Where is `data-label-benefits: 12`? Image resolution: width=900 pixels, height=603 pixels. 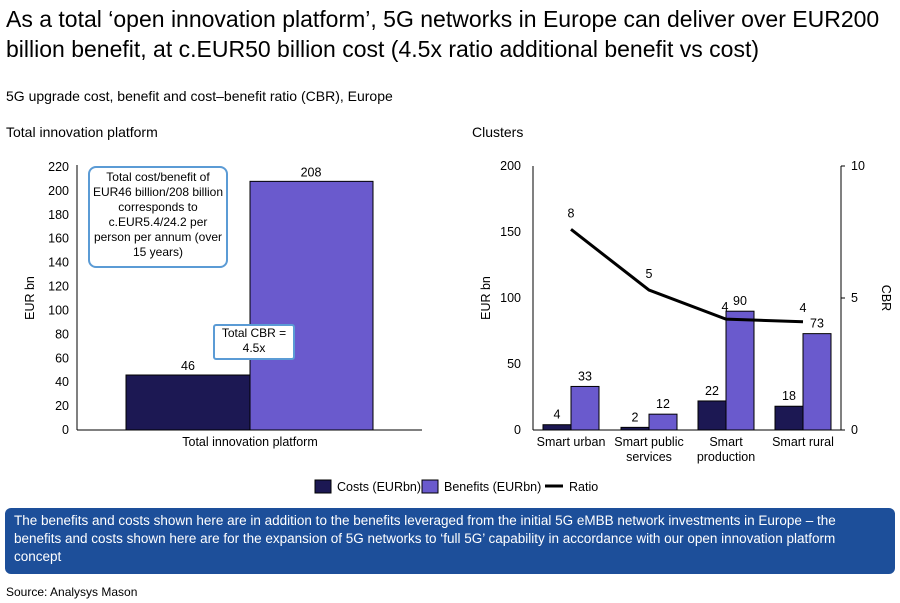 data-label-benefits: 12 is located at coordinates (663, 404).